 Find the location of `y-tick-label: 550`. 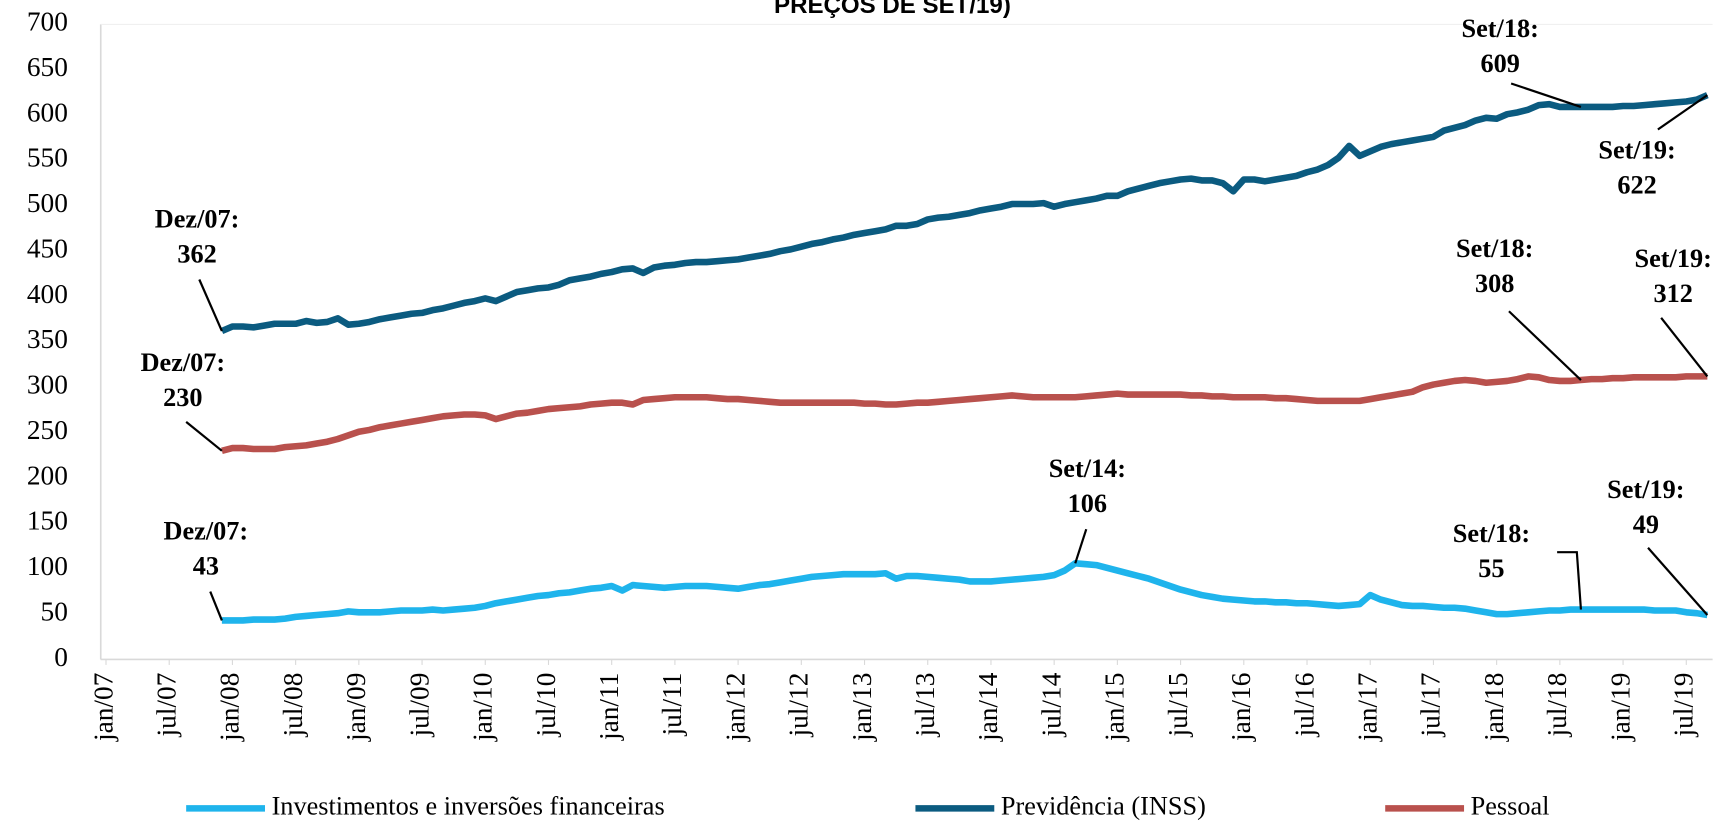

y-tick-label: 550 is located at coordinates (47, 158).